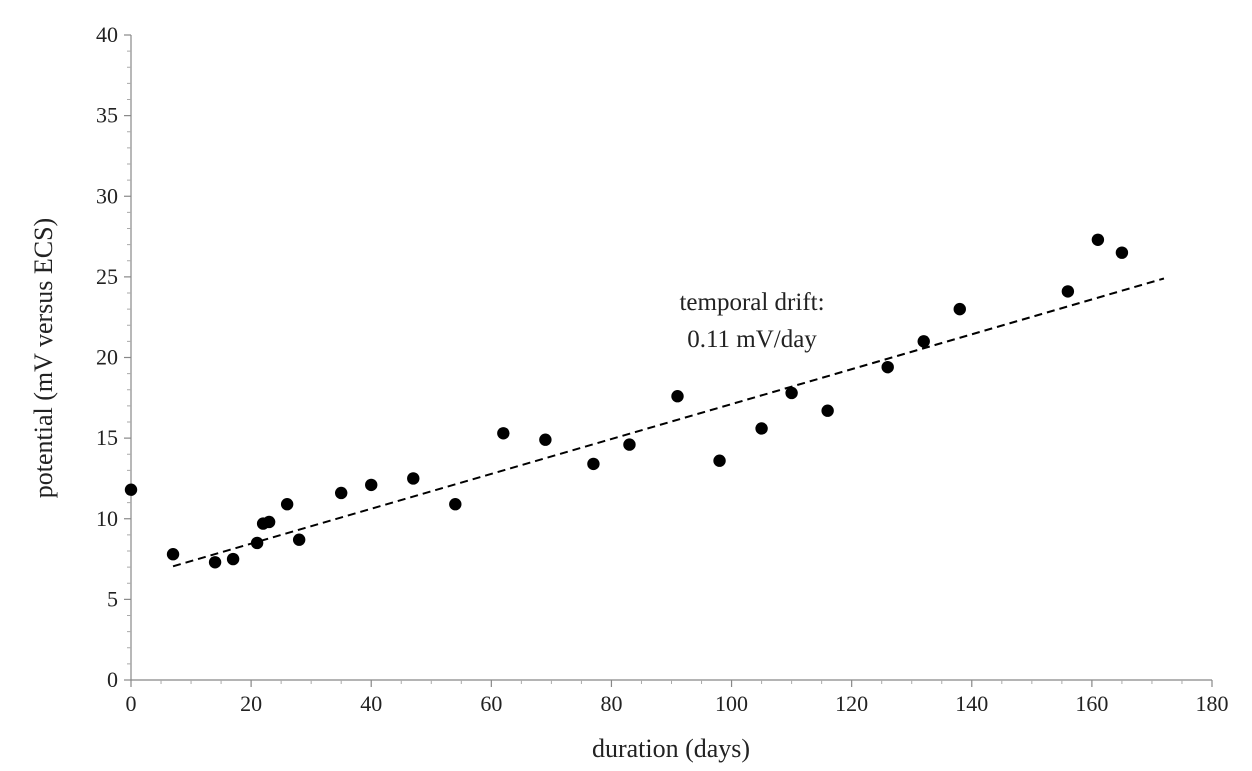 The image size is (1252, 771). What do you see at coordinates (671, 748) in the screenshot?
I see `x-axis-title: duration (days)` at bounding box center [671, 748].